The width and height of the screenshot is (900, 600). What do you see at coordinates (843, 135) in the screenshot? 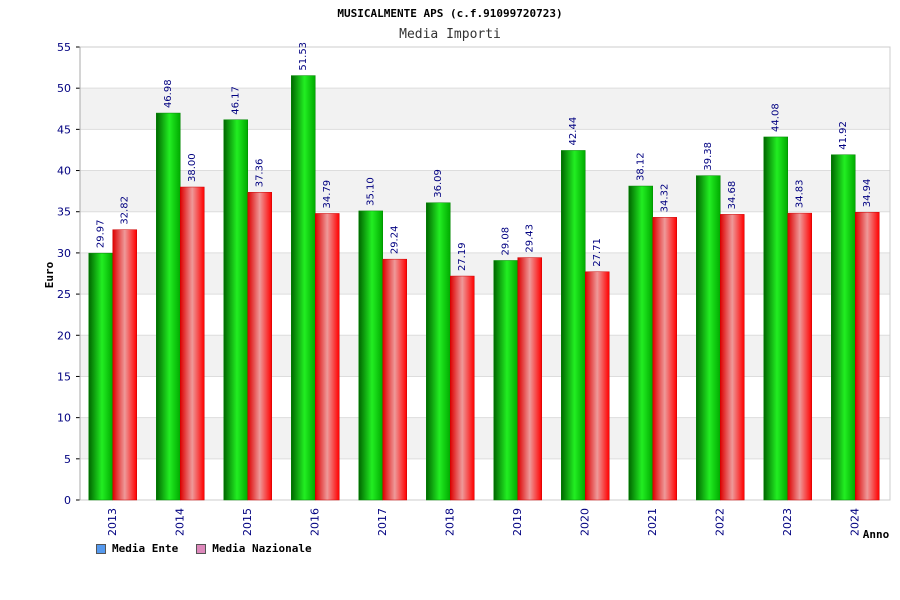
I see `data-label: 41.92` at bounding box center [843, 135].